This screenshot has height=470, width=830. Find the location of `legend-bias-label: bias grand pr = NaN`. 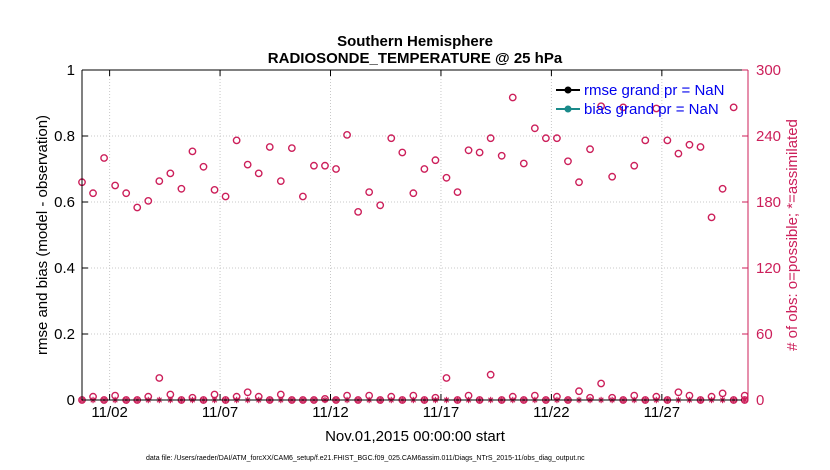

legend-bias-label: bias grand pr = NaN is located at coordinates (651, 109).